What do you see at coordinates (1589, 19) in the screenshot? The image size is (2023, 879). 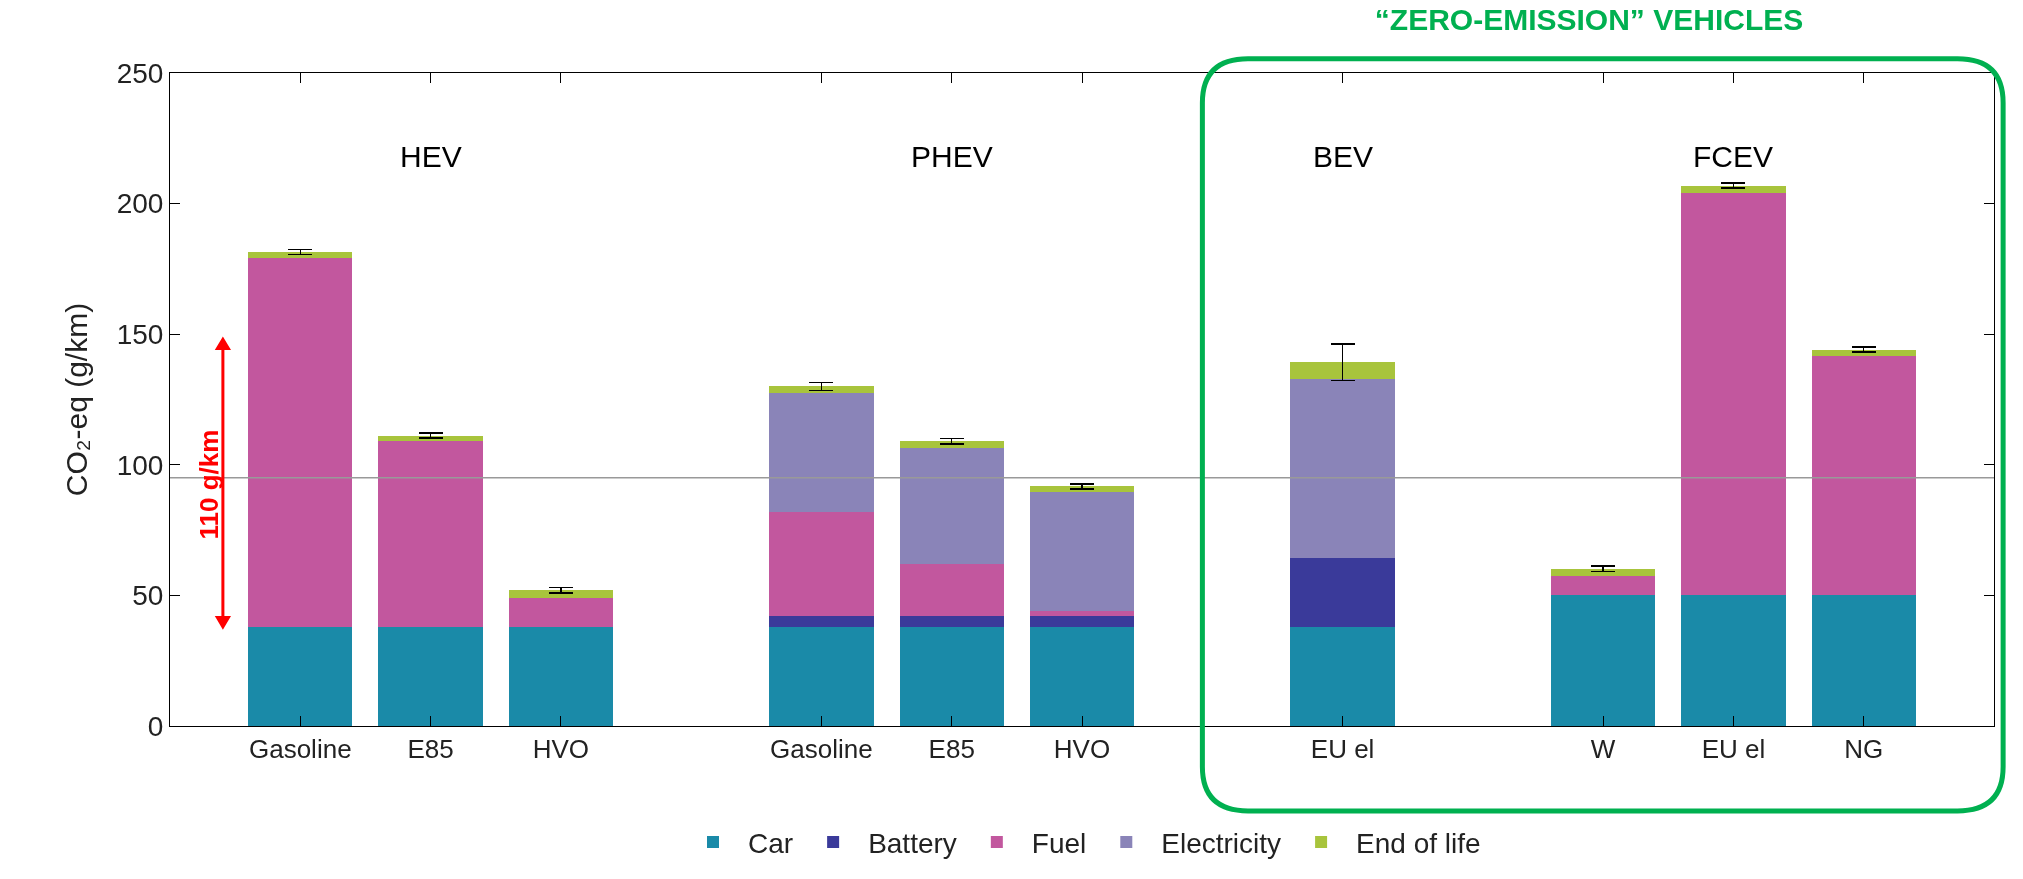 I see `chart-title: “ZERO-EMISSION” VEHICLES` at bounding box center [1589, 19].